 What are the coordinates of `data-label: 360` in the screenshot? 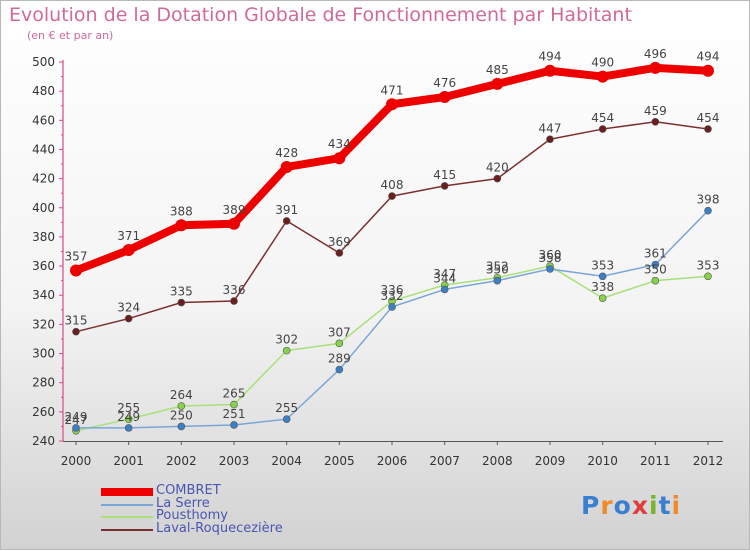 It's located at (550, 255).